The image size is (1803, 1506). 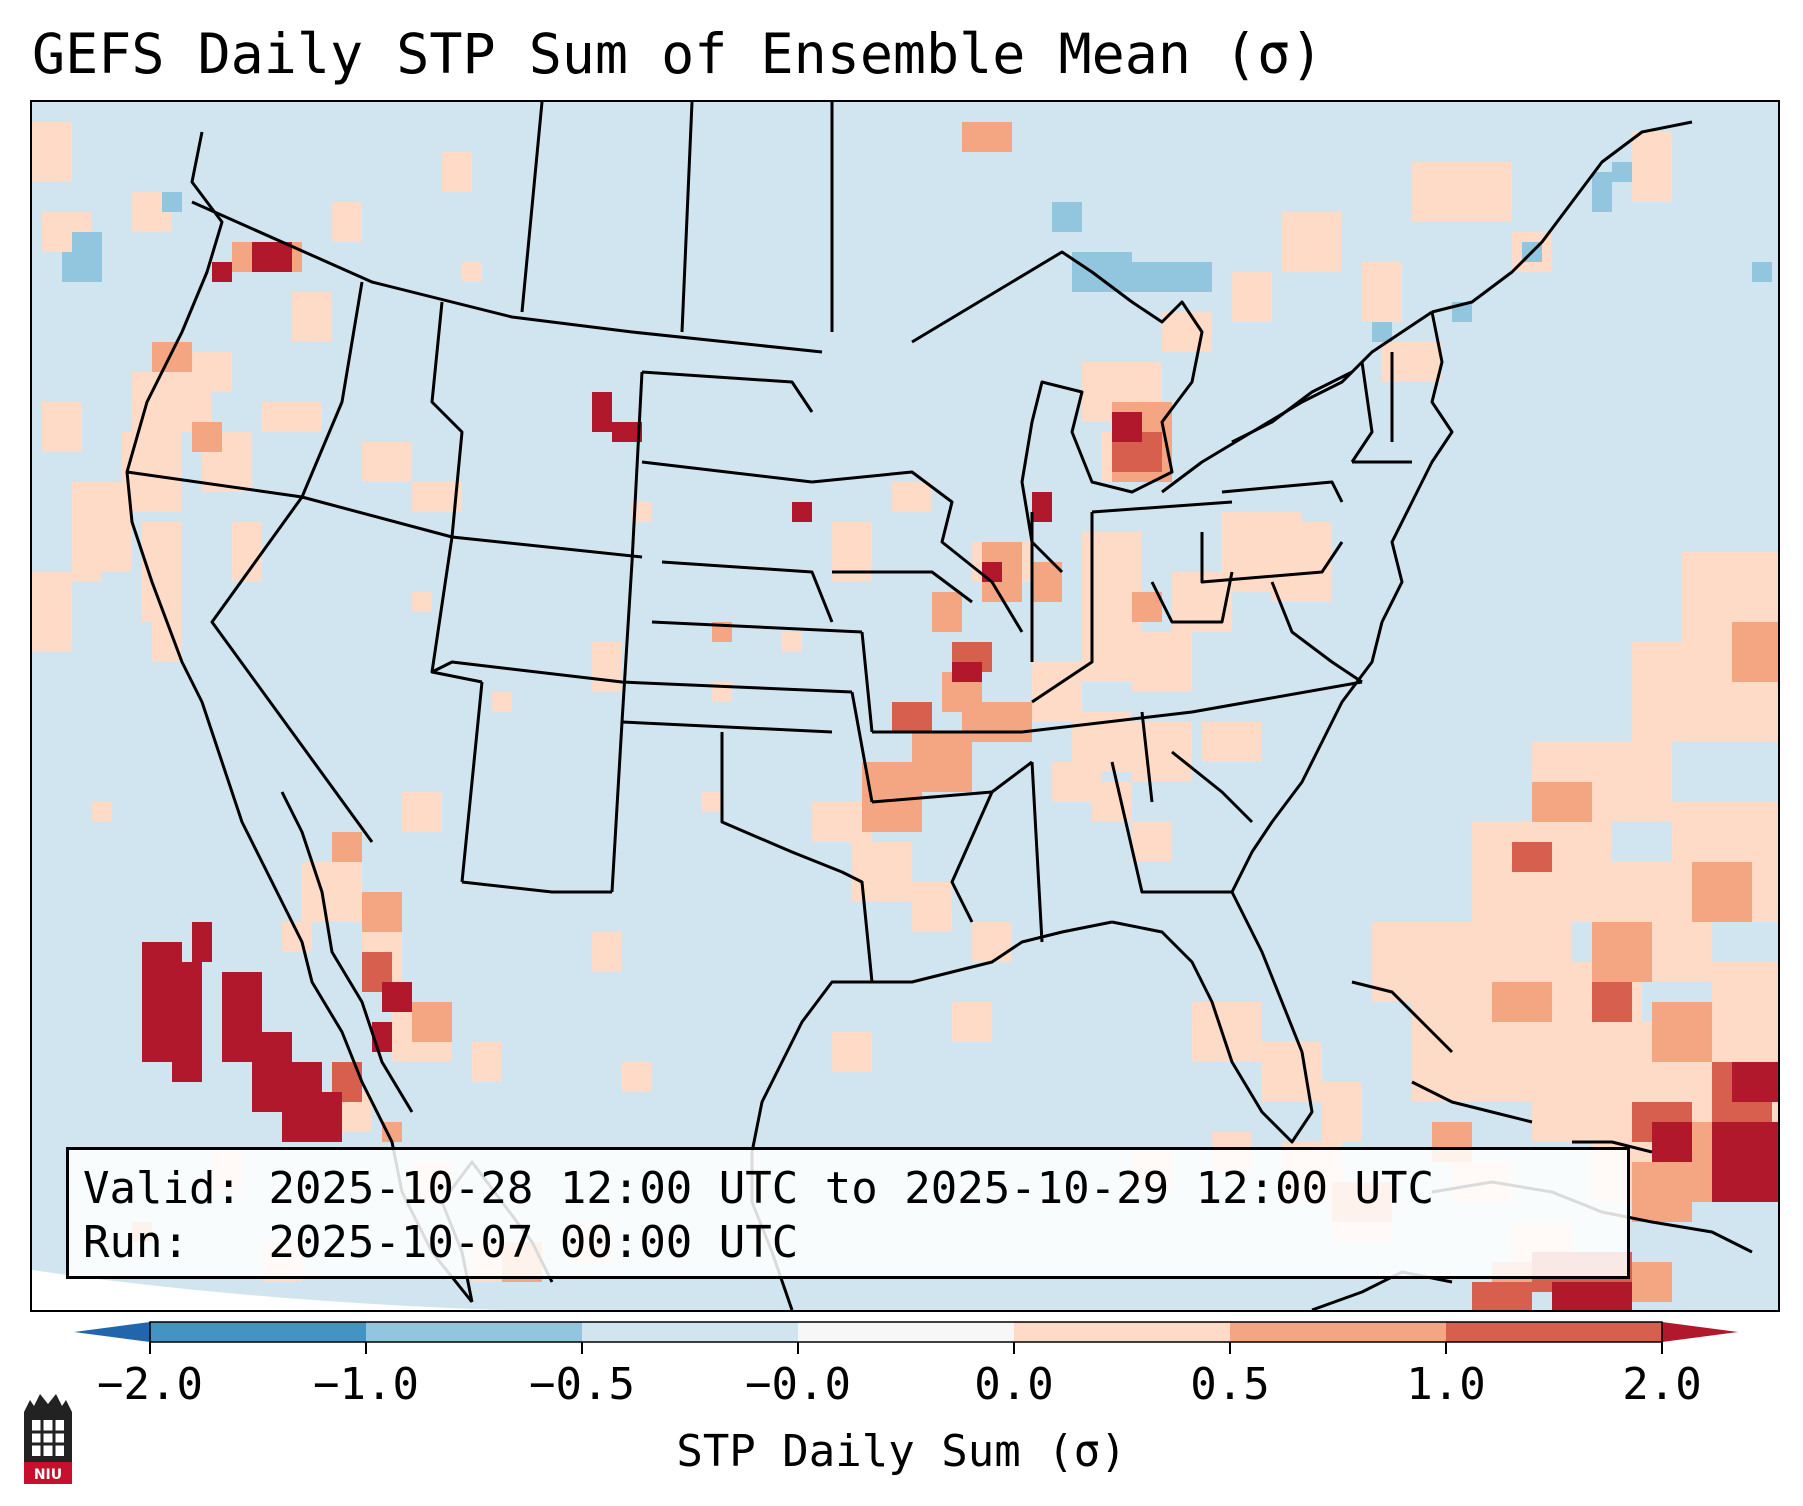 I want to click on niu-logo: NIU, so click(x=48, y=1439).